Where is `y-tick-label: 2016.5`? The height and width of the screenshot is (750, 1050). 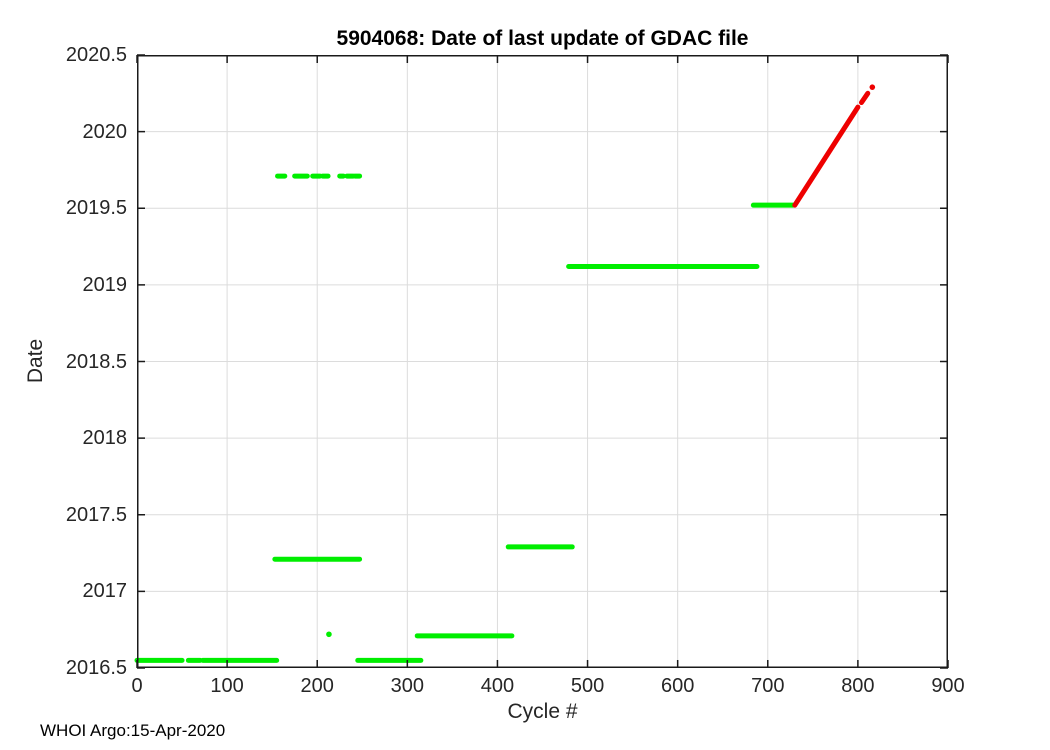 y-tick-label: 2016.5 is located at coordinates (96, 668).